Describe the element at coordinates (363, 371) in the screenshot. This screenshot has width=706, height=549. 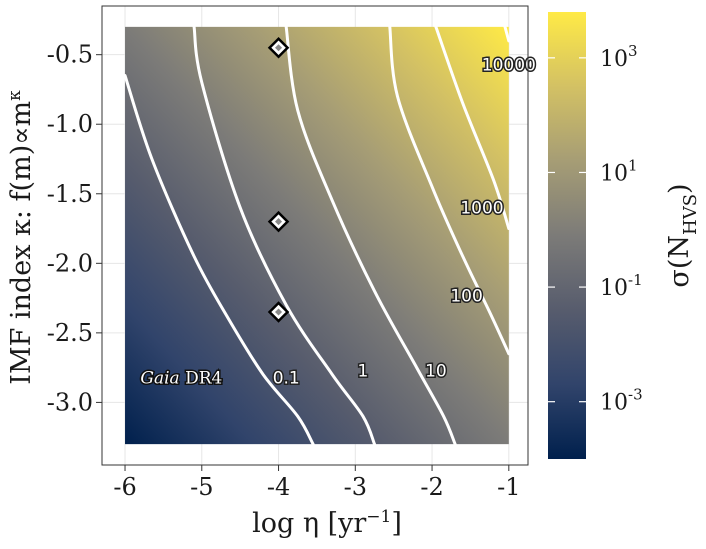
I see `contour-label: 1` at that location.